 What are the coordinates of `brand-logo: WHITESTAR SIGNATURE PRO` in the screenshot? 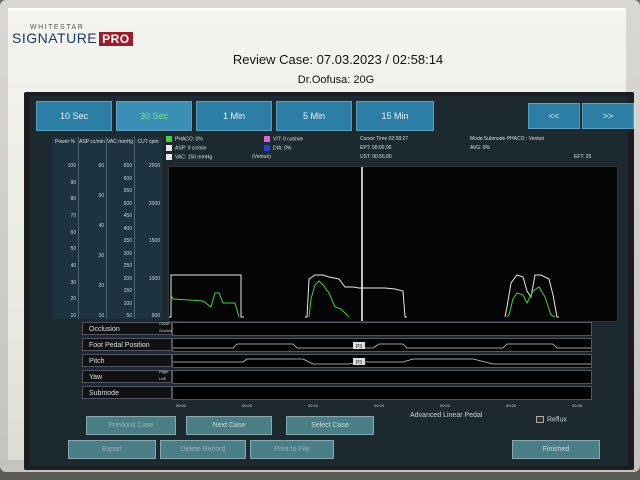 It's located at (72, 35).